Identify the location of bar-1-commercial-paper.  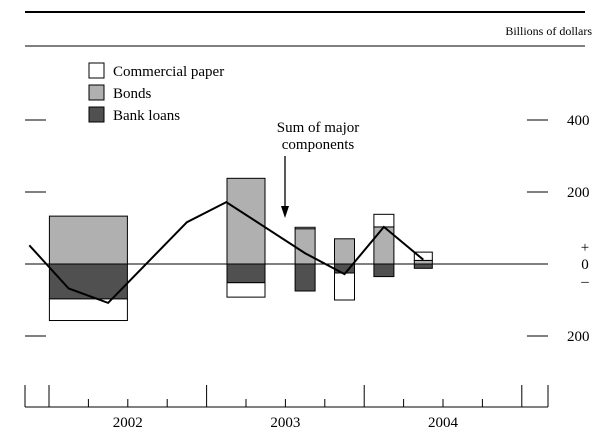
(246, 290).